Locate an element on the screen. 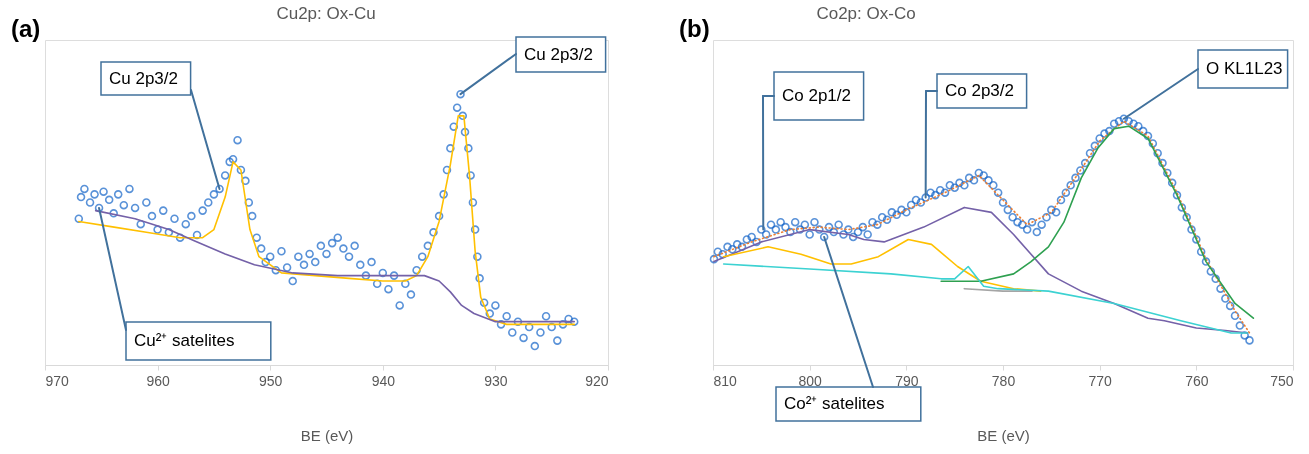 This screenshot has height=454, width=1309. text: (b) is located at coordinates (694, 28).